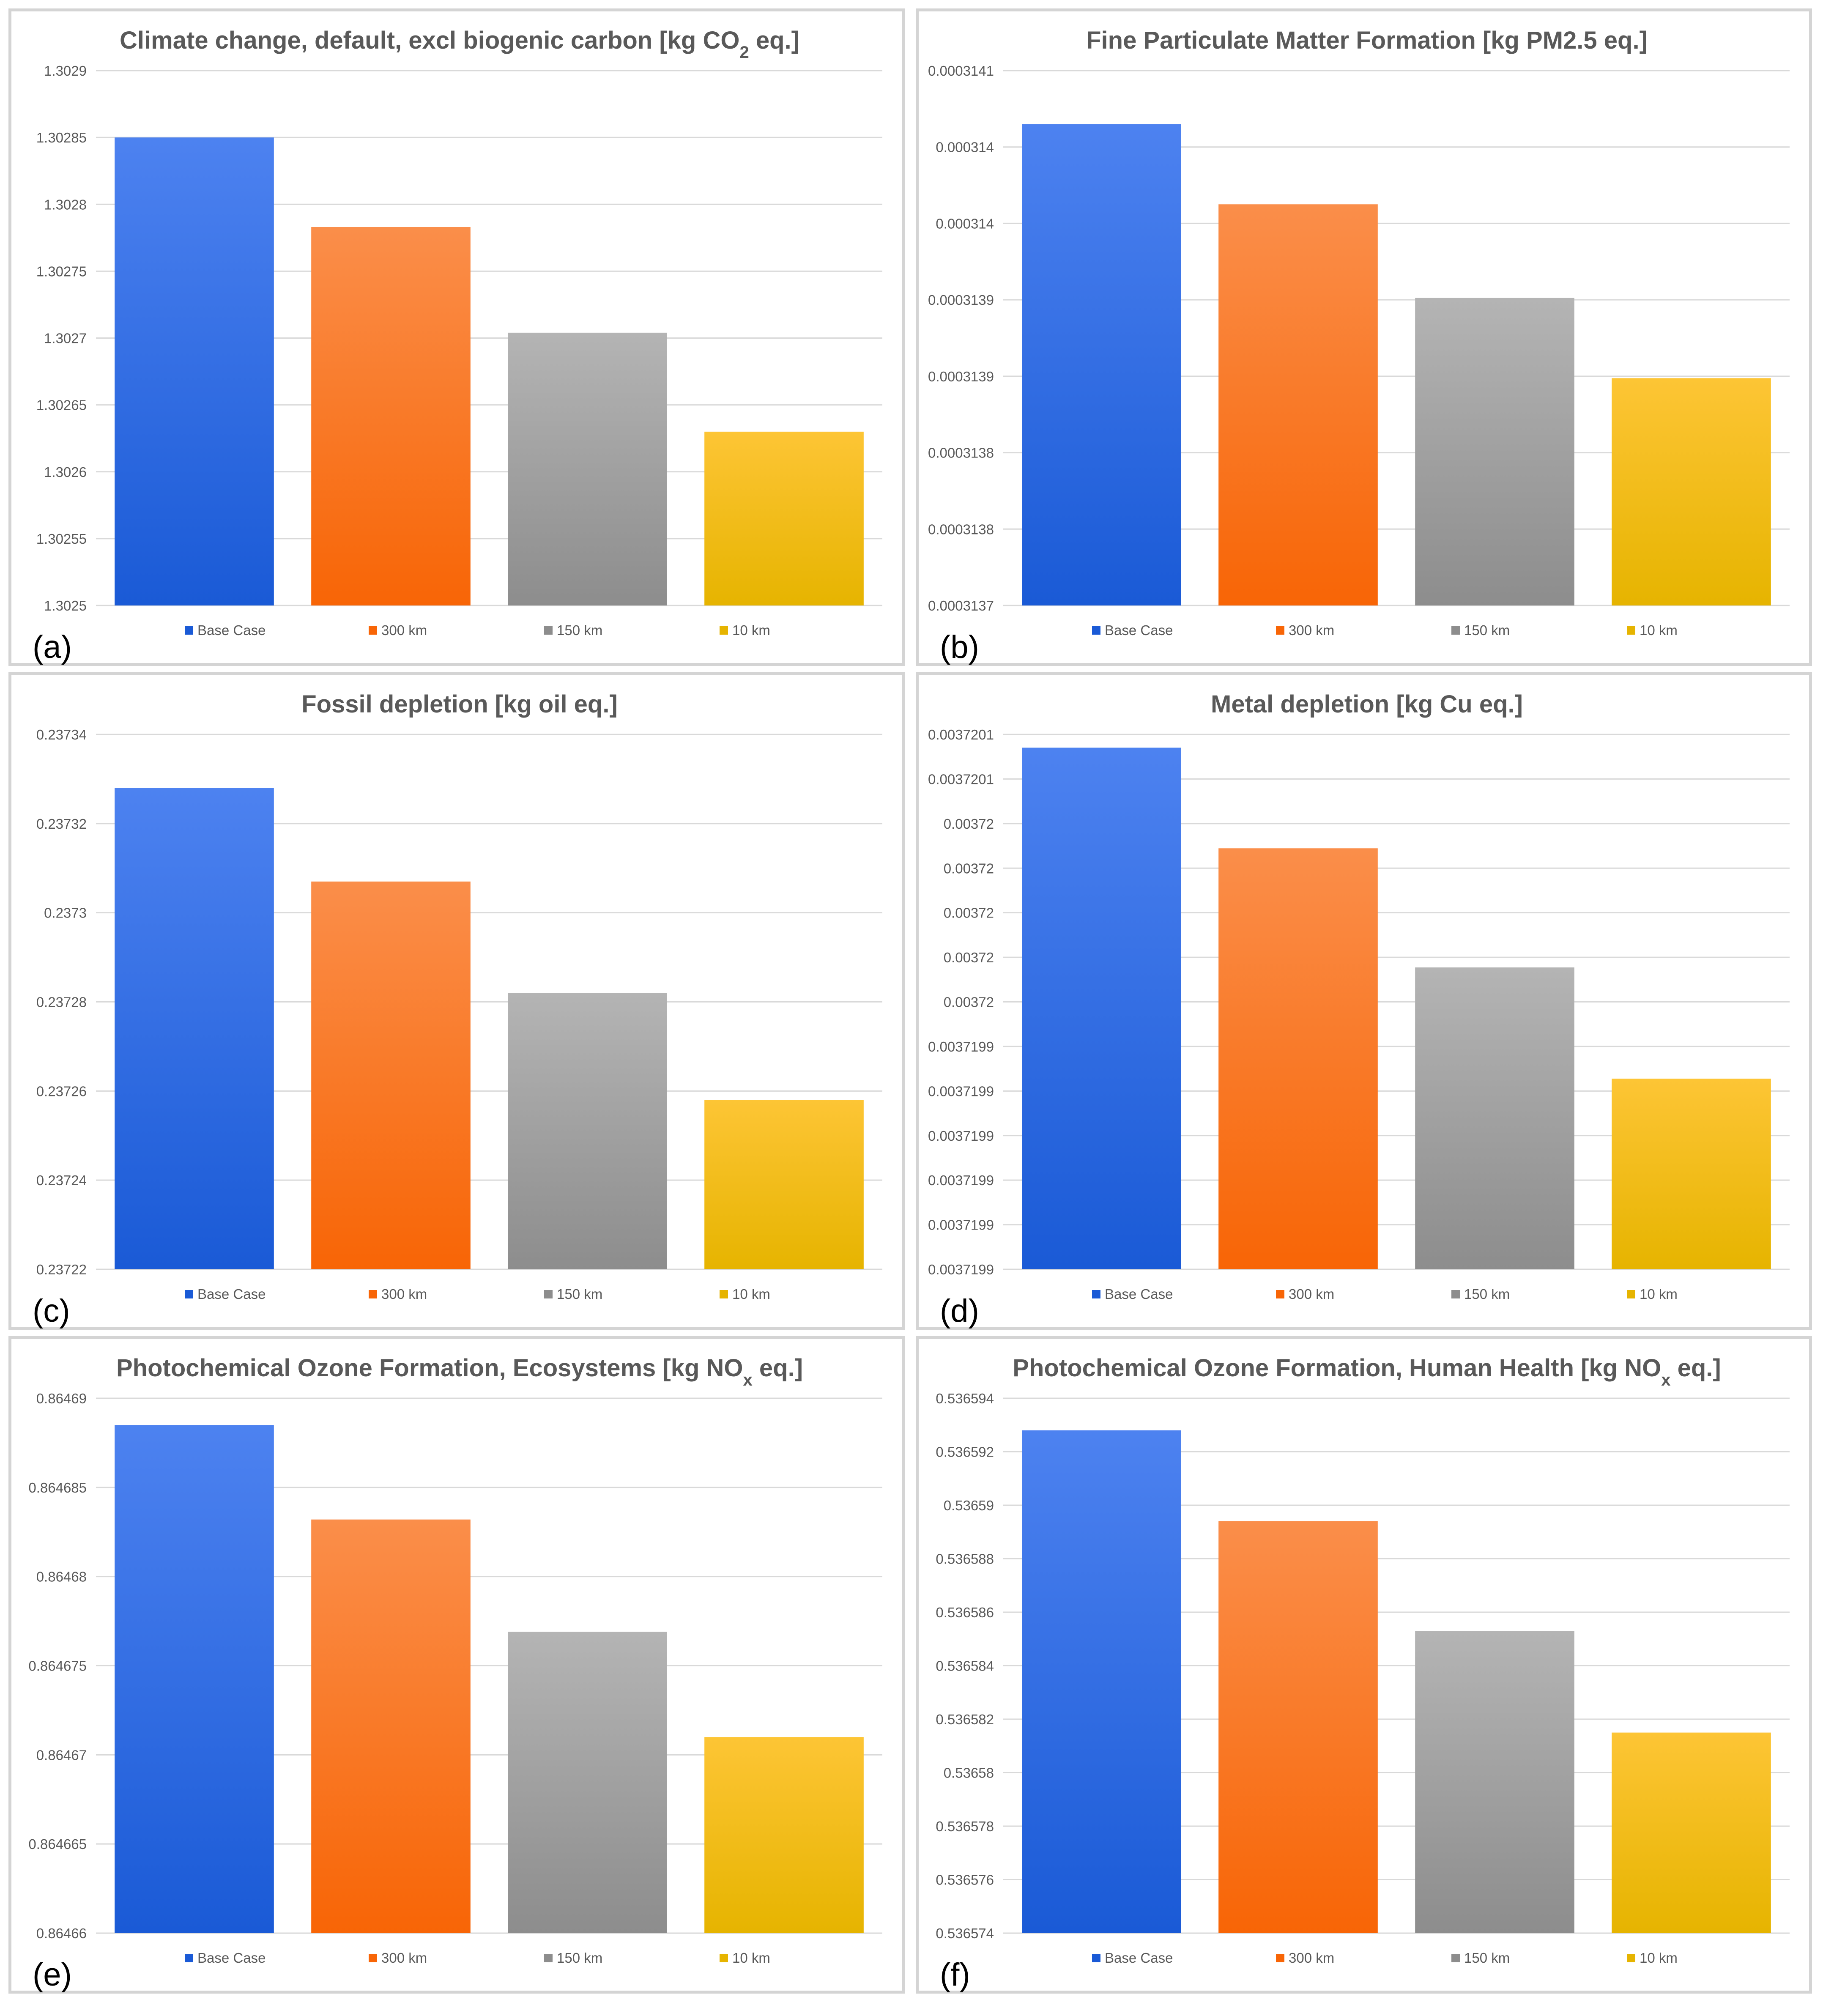 Image resolution: width=1834 pixels, height=2016 pixels. What do you see at coordinates (52, 647) in the screenshot?
I see `panel-label-a: (a)` at bounding box center [52, 647].